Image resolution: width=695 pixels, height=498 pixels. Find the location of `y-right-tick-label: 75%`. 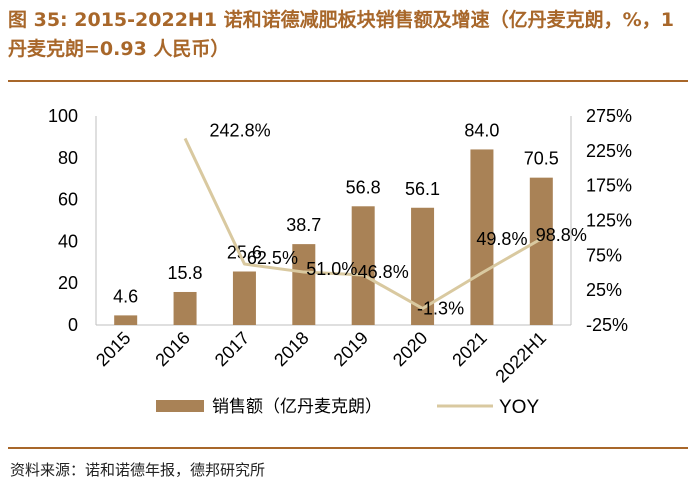

y-right-tick-label: 75% is located at coordinates (604, 255).